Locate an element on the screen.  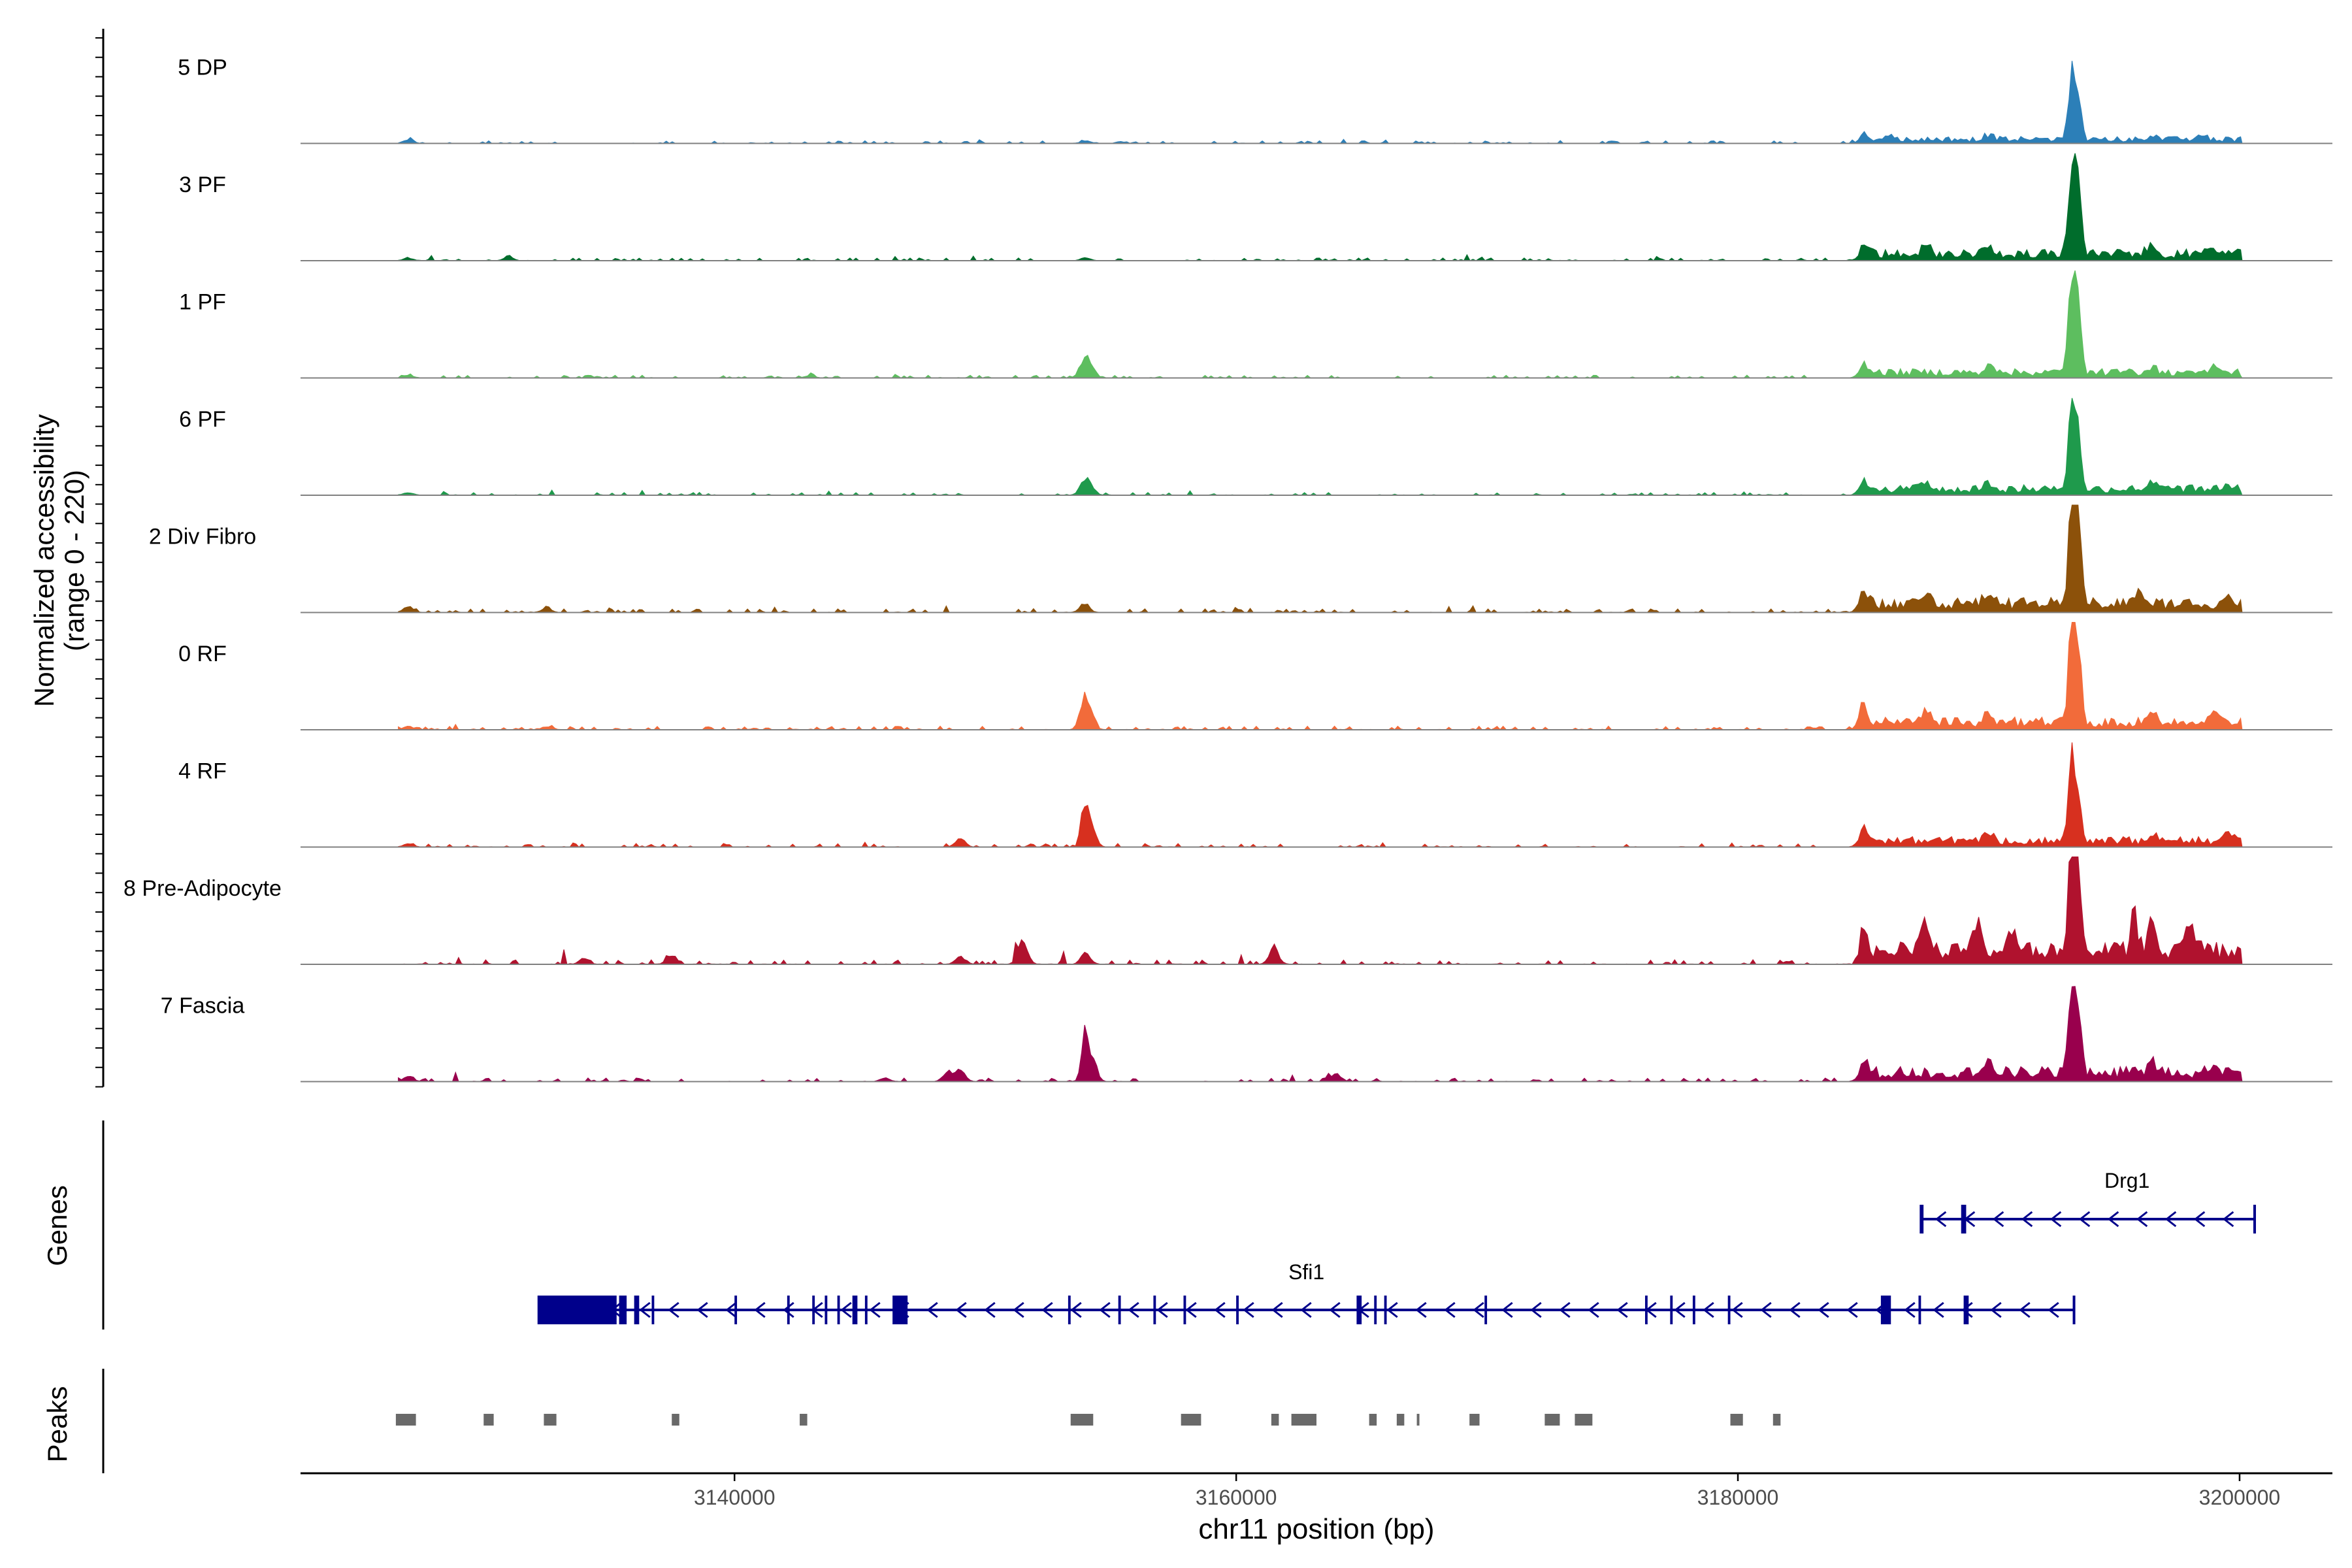
gene-drg1: Drg1 is located at coordinates (2087, 1201).